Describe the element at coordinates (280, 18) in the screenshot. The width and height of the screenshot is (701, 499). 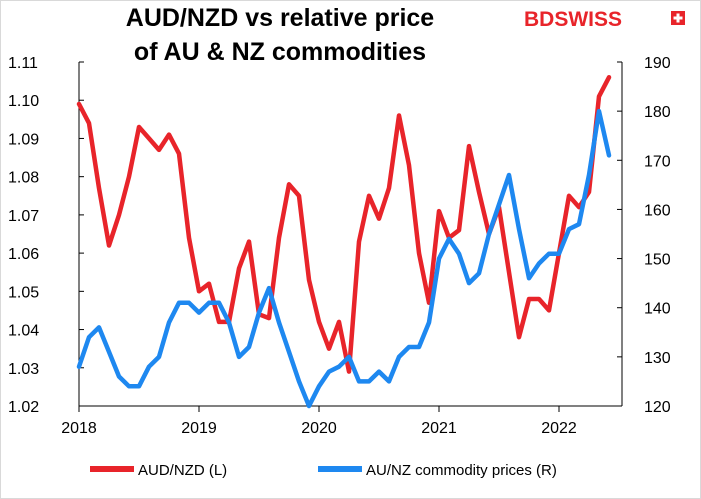
I see `chart-title-line-1: AUD/NZD vs relative price` at that location.